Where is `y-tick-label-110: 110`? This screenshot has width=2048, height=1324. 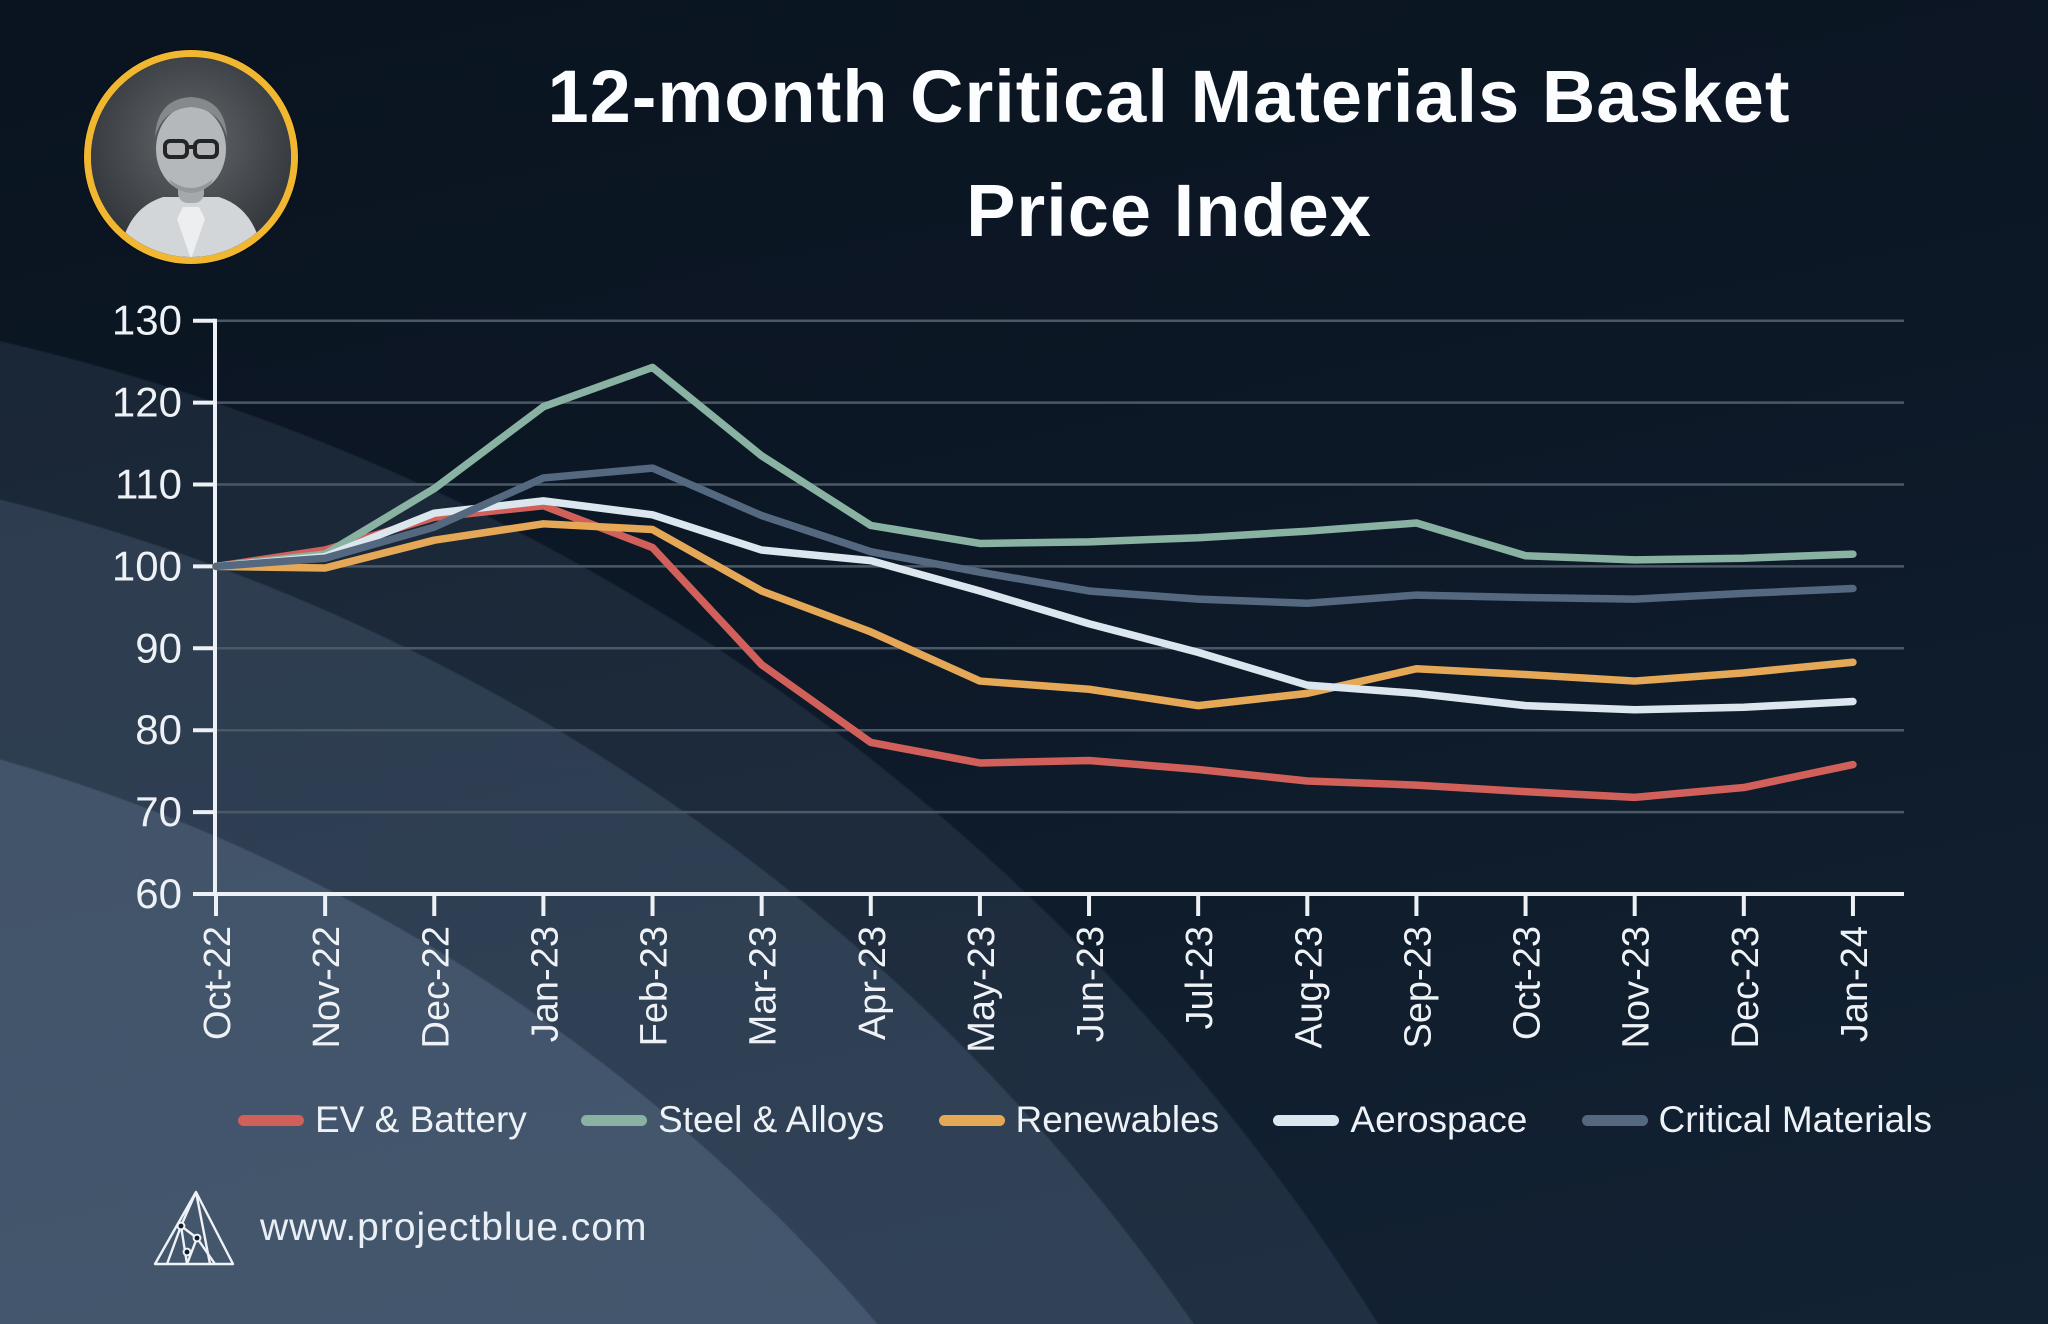
y-tick-label-110: 110 is located at coordinates (148, 484).